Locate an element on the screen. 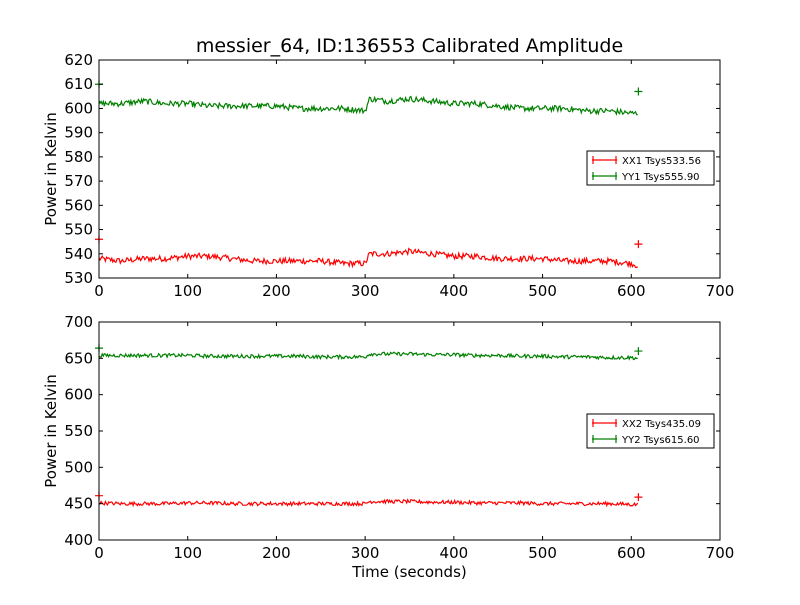 This screenshot has width=800, height=605. y-tick-label: 400 is located at coordinates (78, 540).